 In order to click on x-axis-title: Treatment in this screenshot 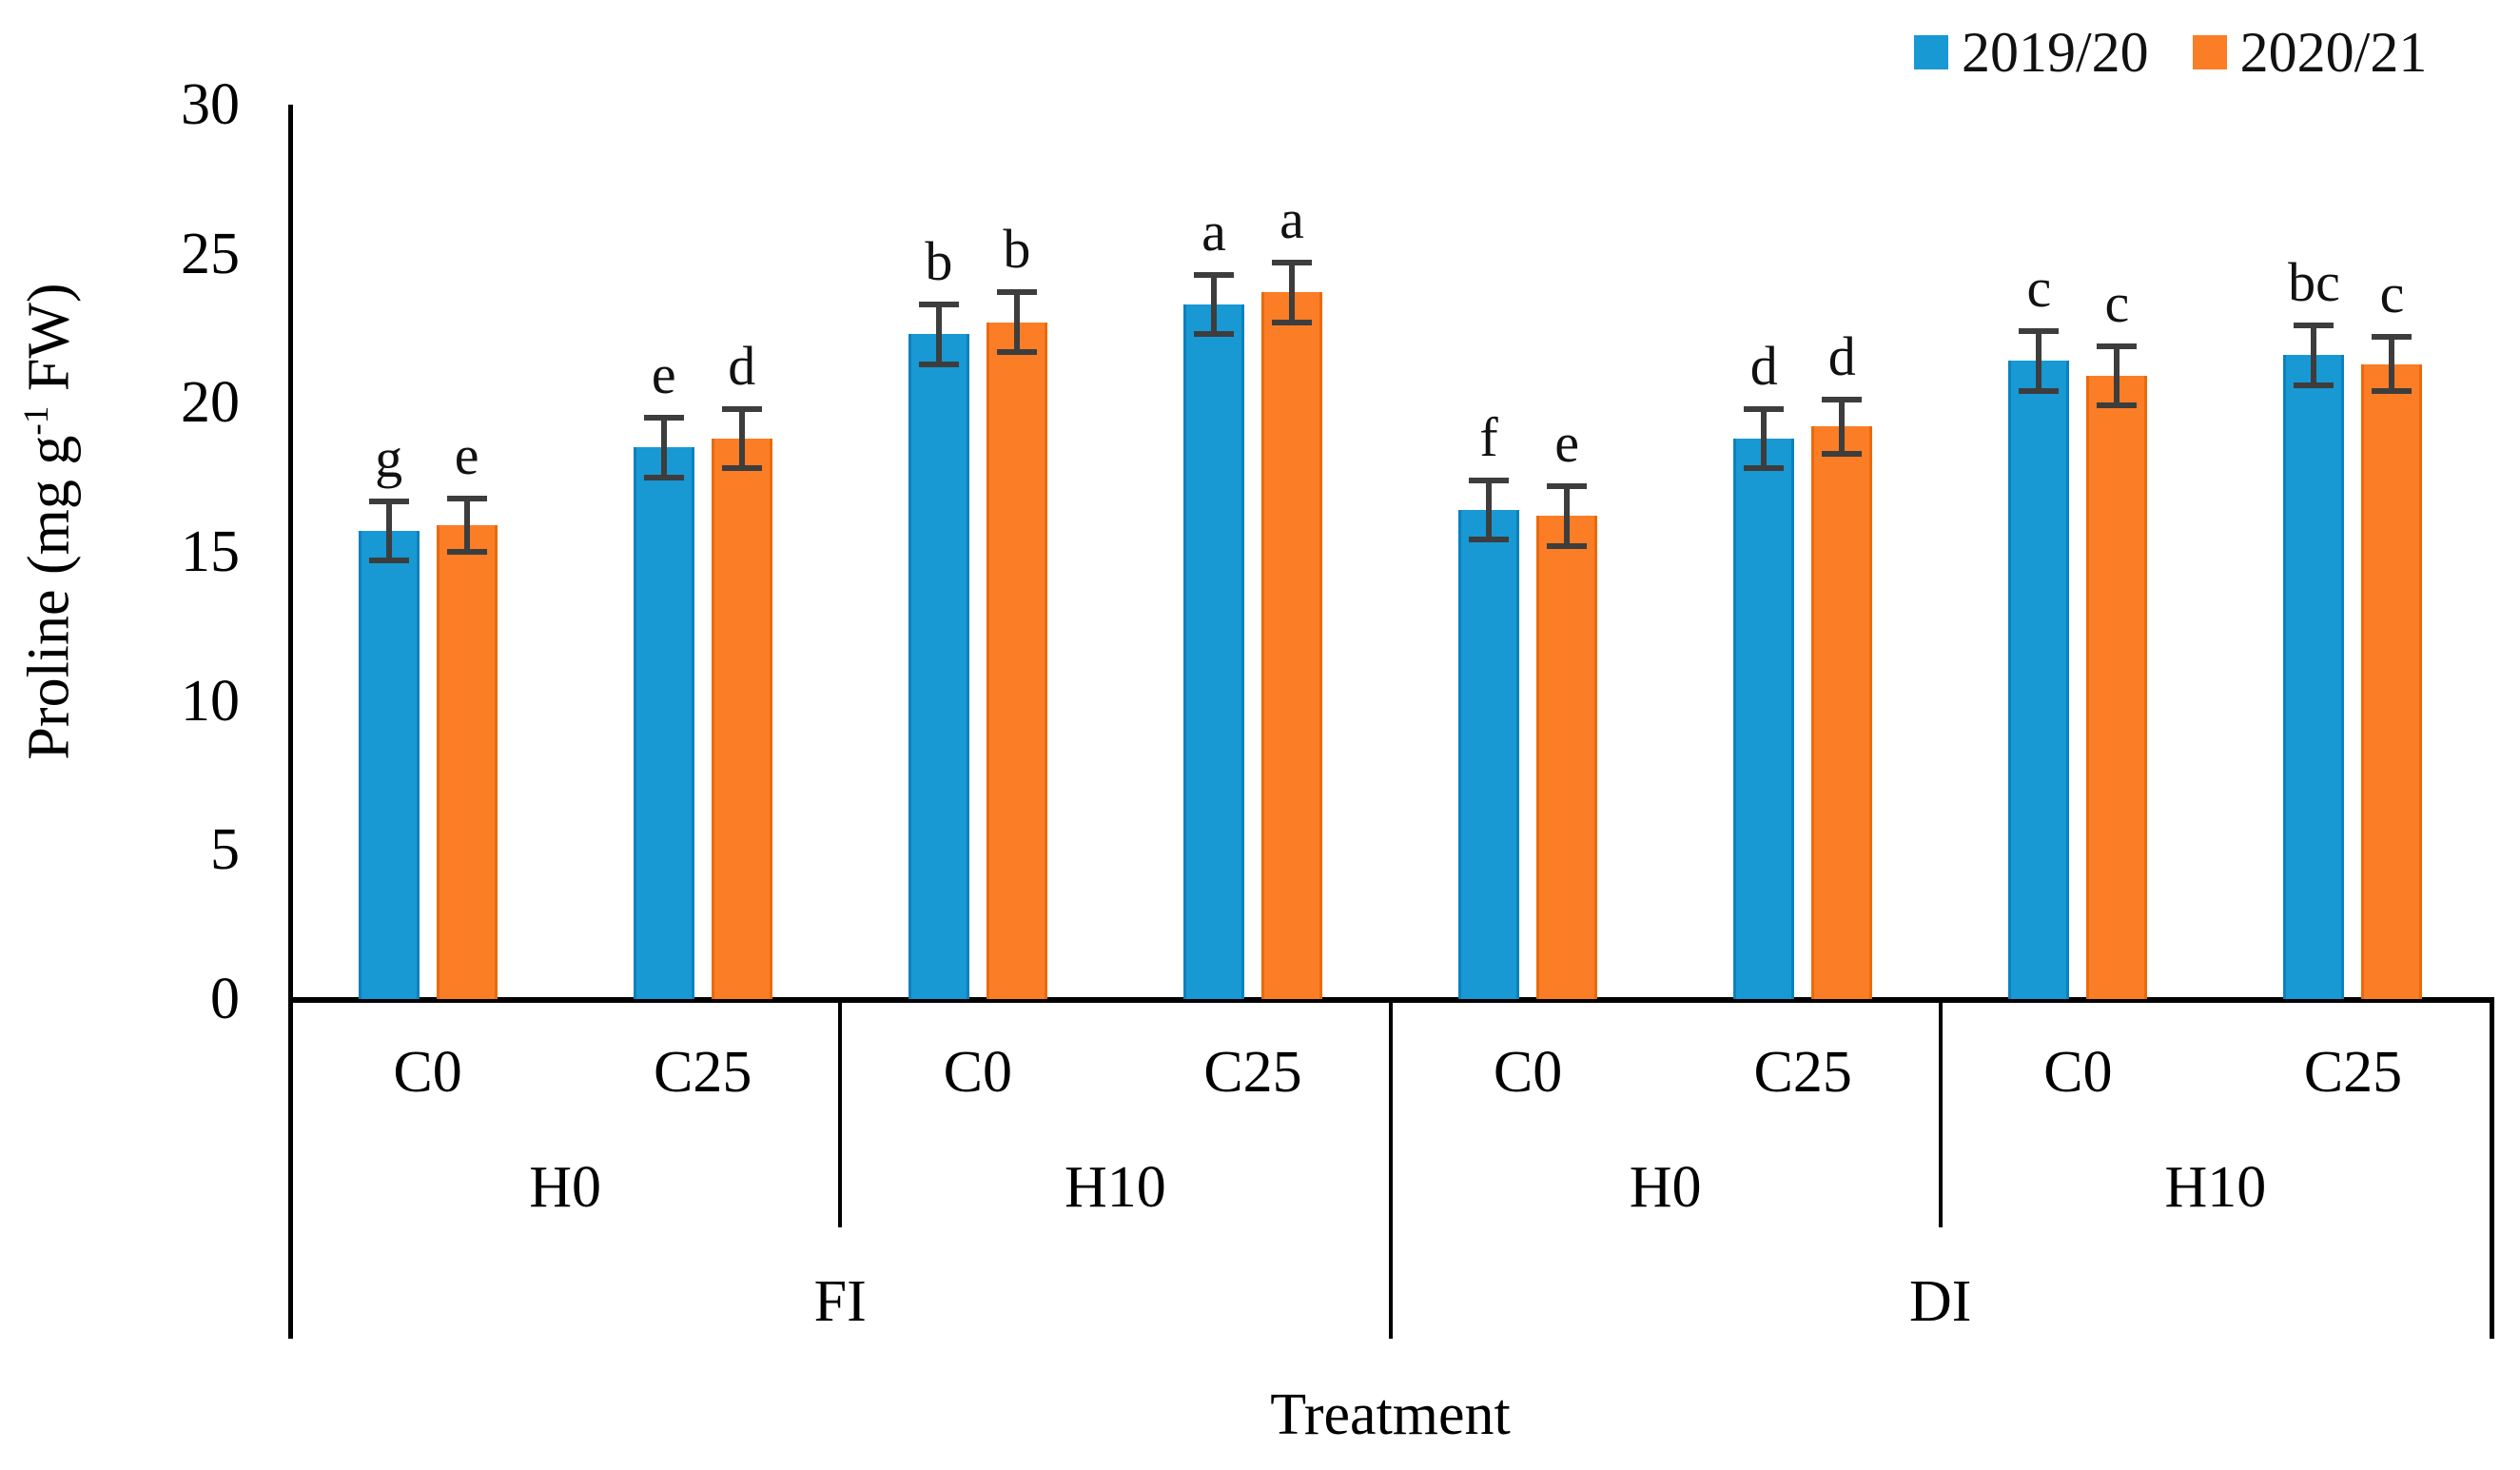, I will do `click(1391, 1414)`.